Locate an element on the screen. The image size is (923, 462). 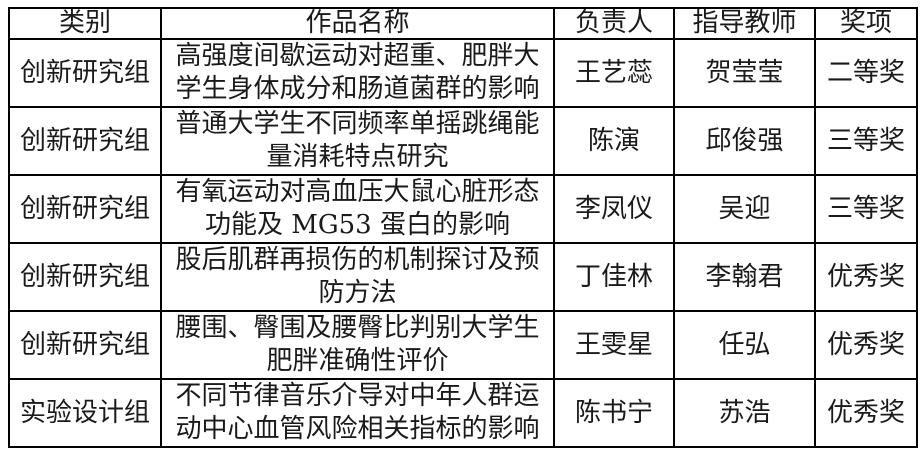
cell-advisor: 吴迎 is located at coordinates (744, 209).